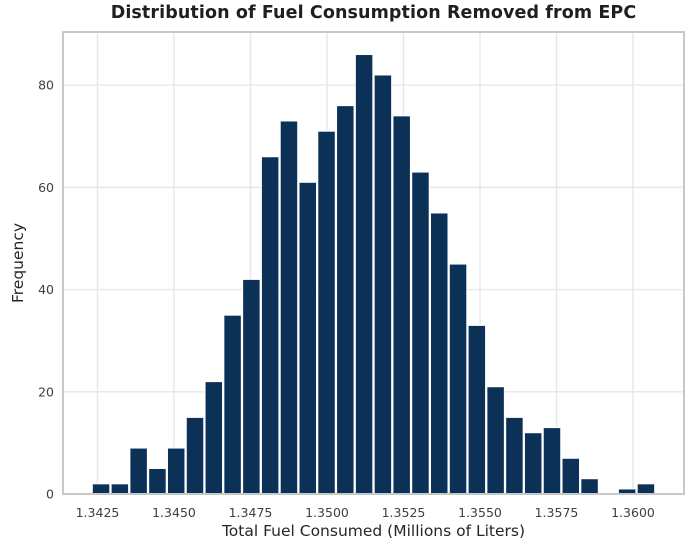  Describe the element at coordinates (480, 512) in the screenshot. I see `x-tick-label: 1.3550` at that location.